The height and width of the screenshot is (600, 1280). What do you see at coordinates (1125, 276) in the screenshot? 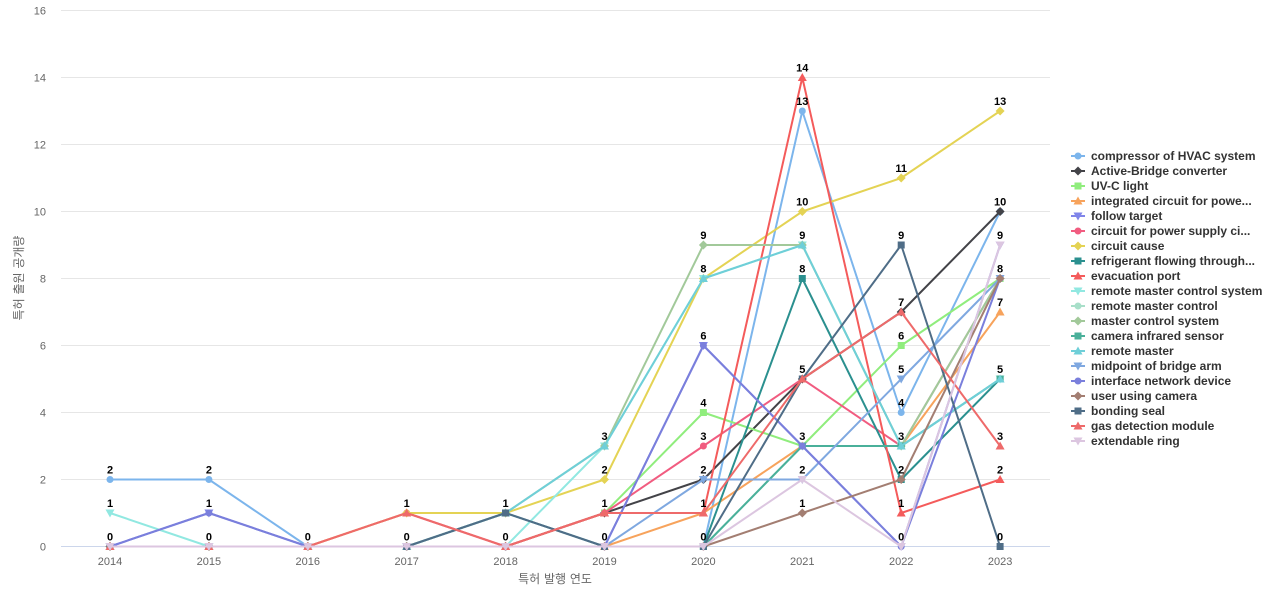
I see `legend-item: evacuation port` at bounding box center [1125, 276].